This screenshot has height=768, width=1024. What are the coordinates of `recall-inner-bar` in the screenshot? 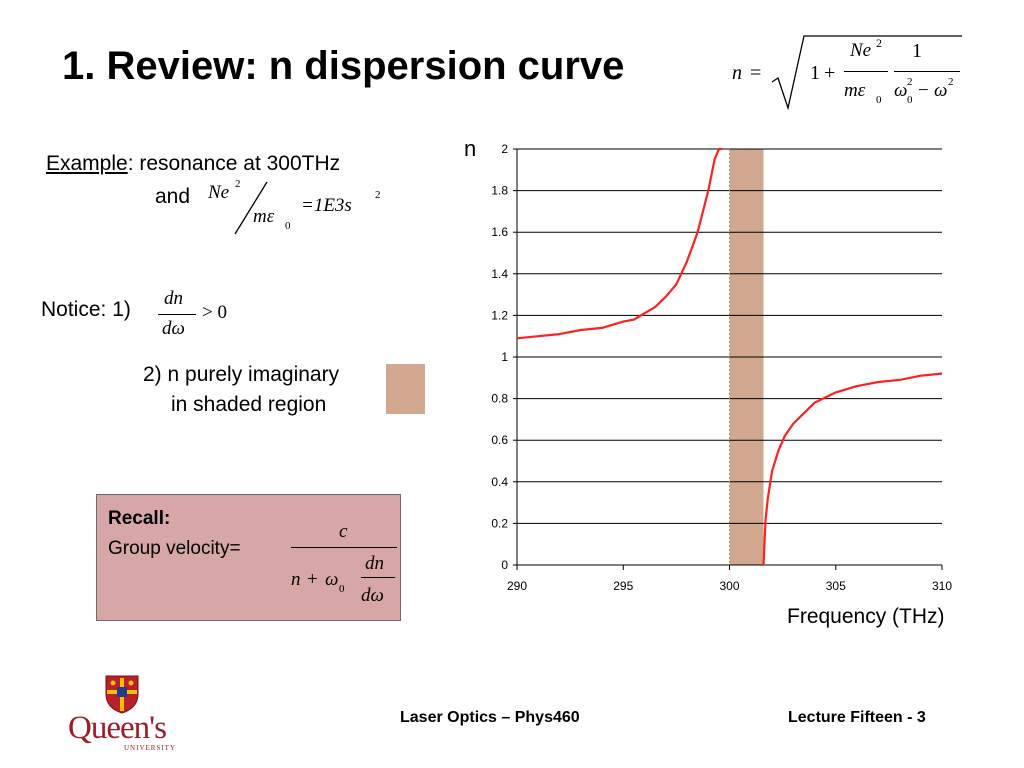 It's located at (378, 577).